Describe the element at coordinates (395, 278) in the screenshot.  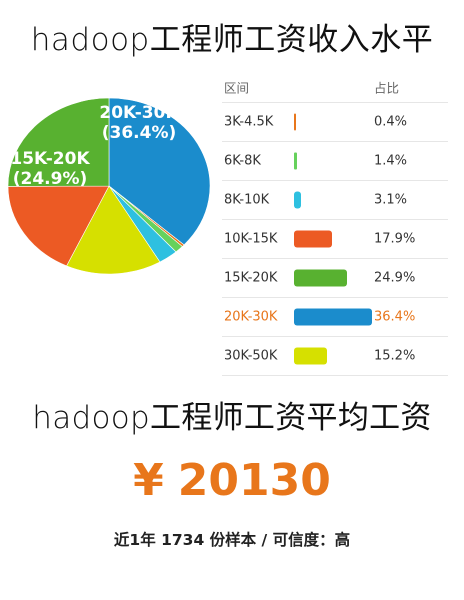
I see `row-percent-label: 24.9%` at that location.